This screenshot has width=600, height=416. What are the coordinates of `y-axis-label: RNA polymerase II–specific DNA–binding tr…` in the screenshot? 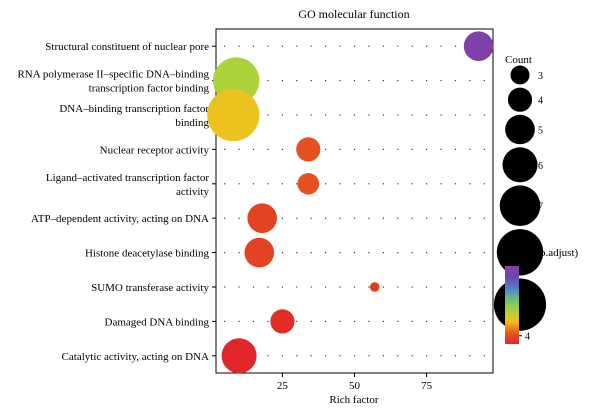 It's located at (113, 82).